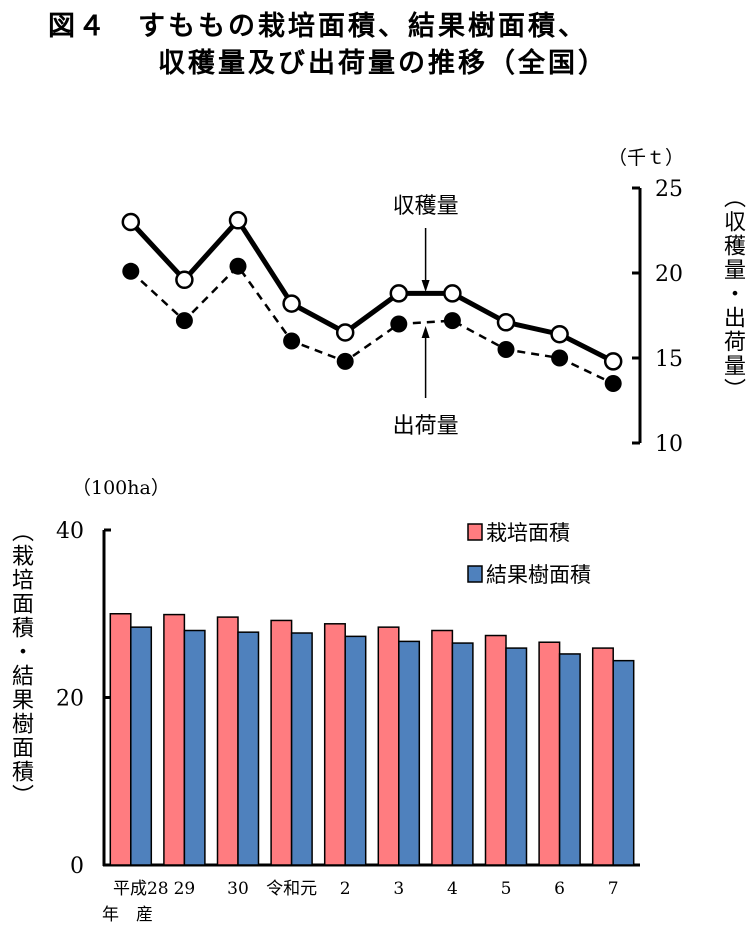 This screenshot has width=754, height=931. What do you see at coordinates (371, 324) in the screenshot?
I see `shipment-line` at bounding box center [371, 324].